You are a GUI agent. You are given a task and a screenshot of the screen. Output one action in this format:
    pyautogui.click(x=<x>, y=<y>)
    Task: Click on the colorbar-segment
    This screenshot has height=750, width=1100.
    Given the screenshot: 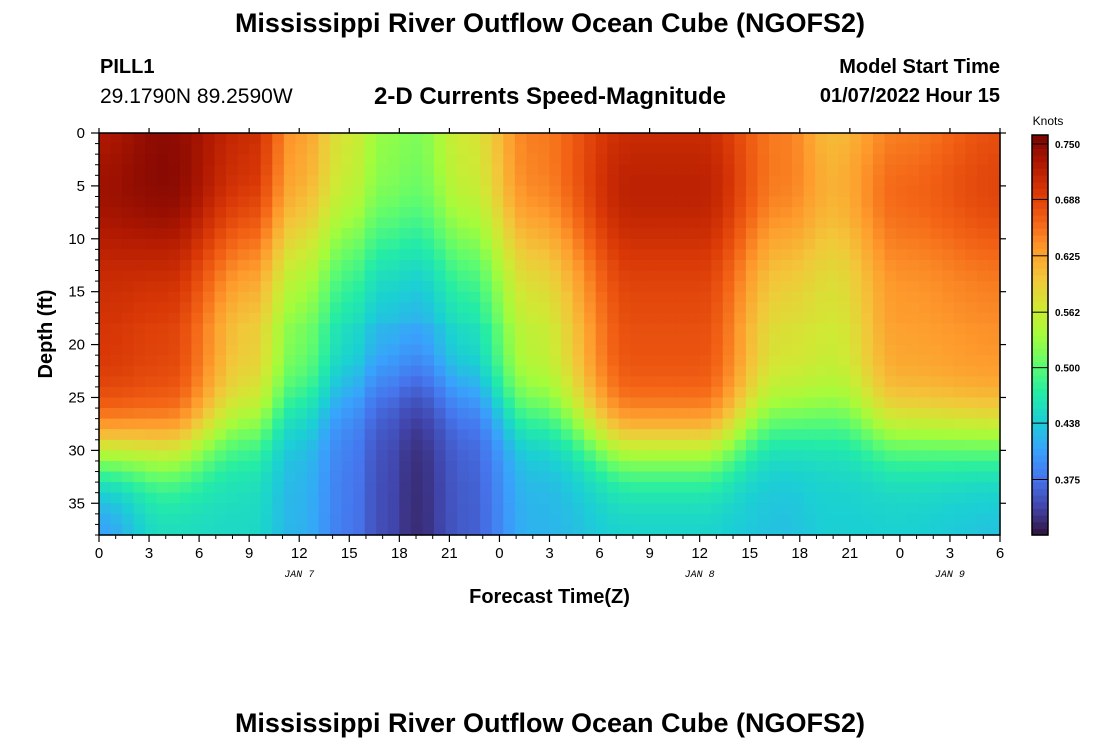 What is the action you would take?
    pyautogui.click(x=1040, y=219)
    